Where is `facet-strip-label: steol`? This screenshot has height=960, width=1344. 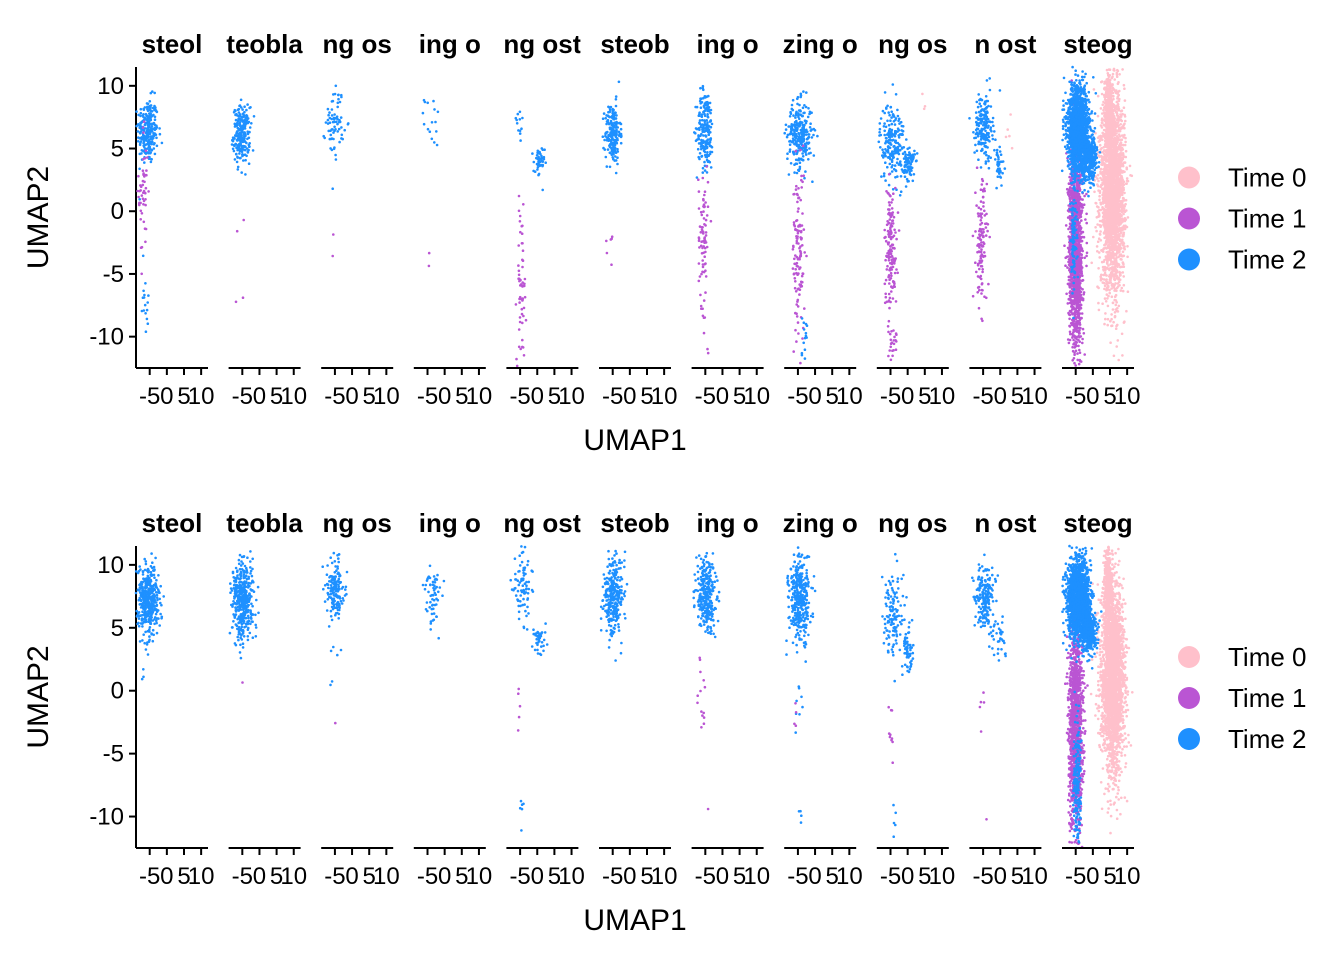 facet-strip-label: steol is located at coordinates (172, 44).